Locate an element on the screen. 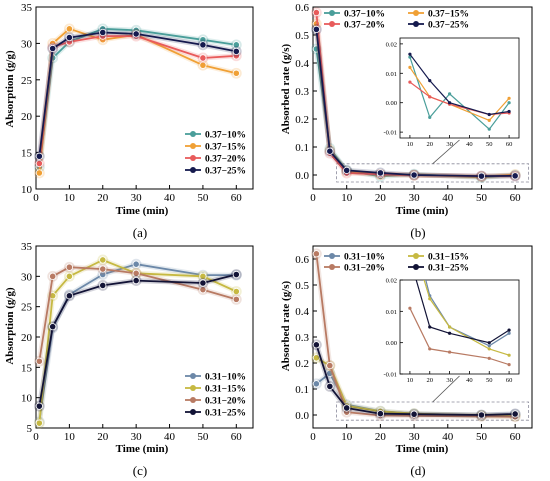 This screenshot has width=550, height=481. legend-label: 0.37−15% is located at coordinates (448, 15).